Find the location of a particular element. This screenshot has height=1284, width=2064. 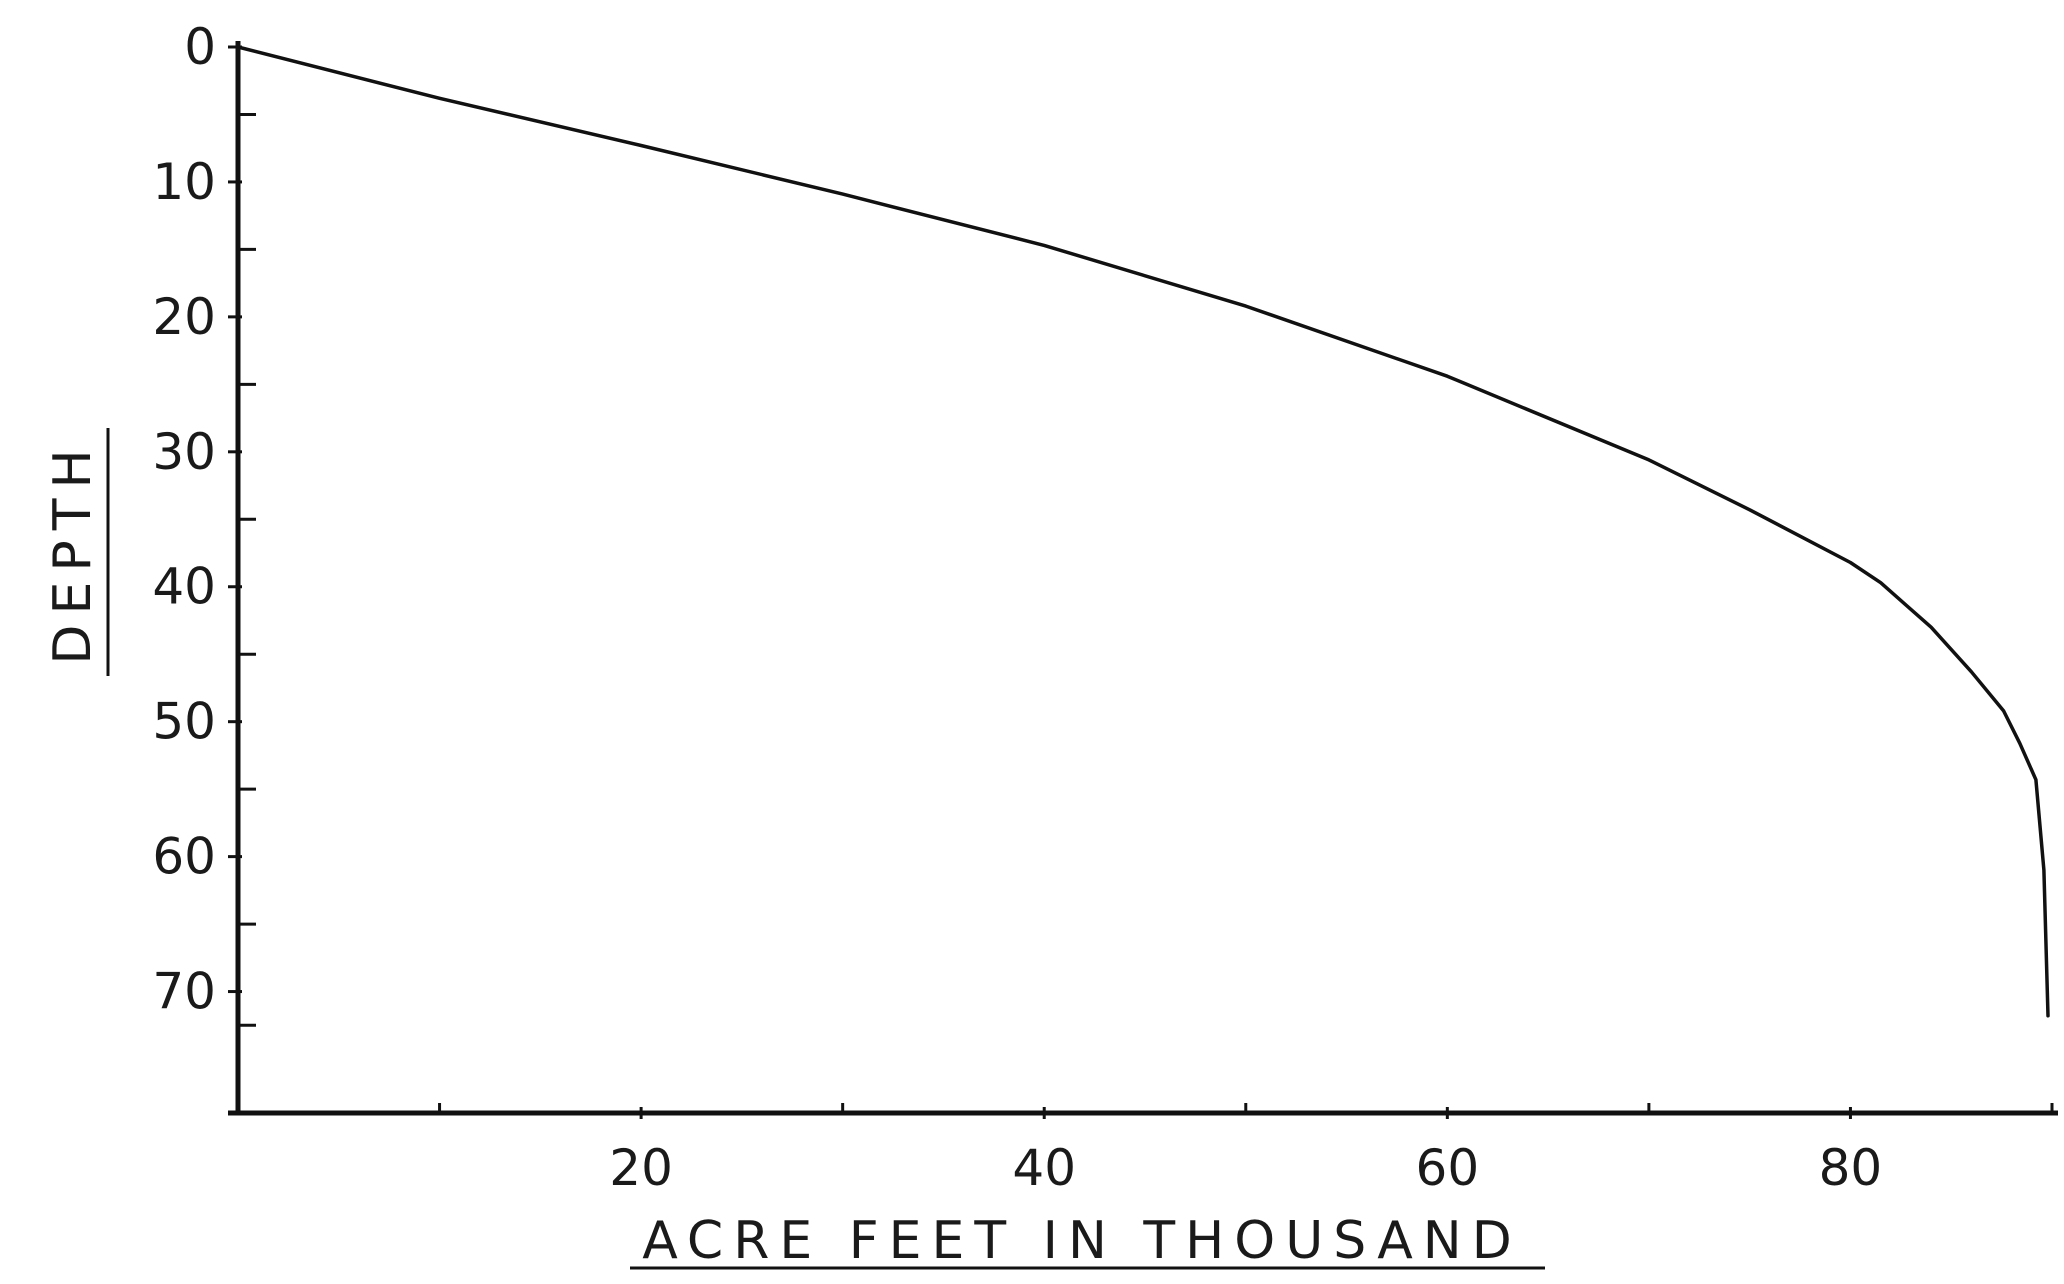

y-tick-label: 10 is located at coordinates (184, 182).